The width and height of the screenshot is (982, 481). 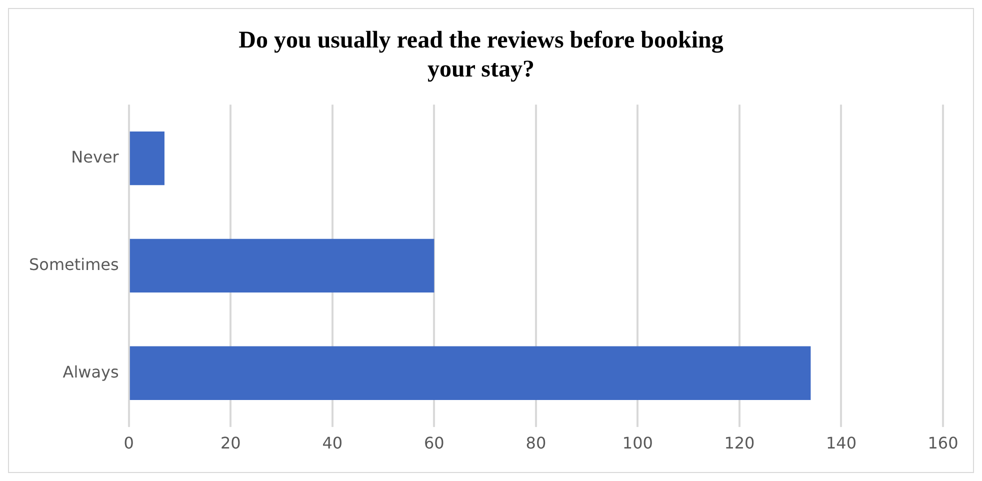 What do you see at coordinates (95, 156) in the screenshot?
I see `y-tick-label: Never` at bounding box center [95, 156].